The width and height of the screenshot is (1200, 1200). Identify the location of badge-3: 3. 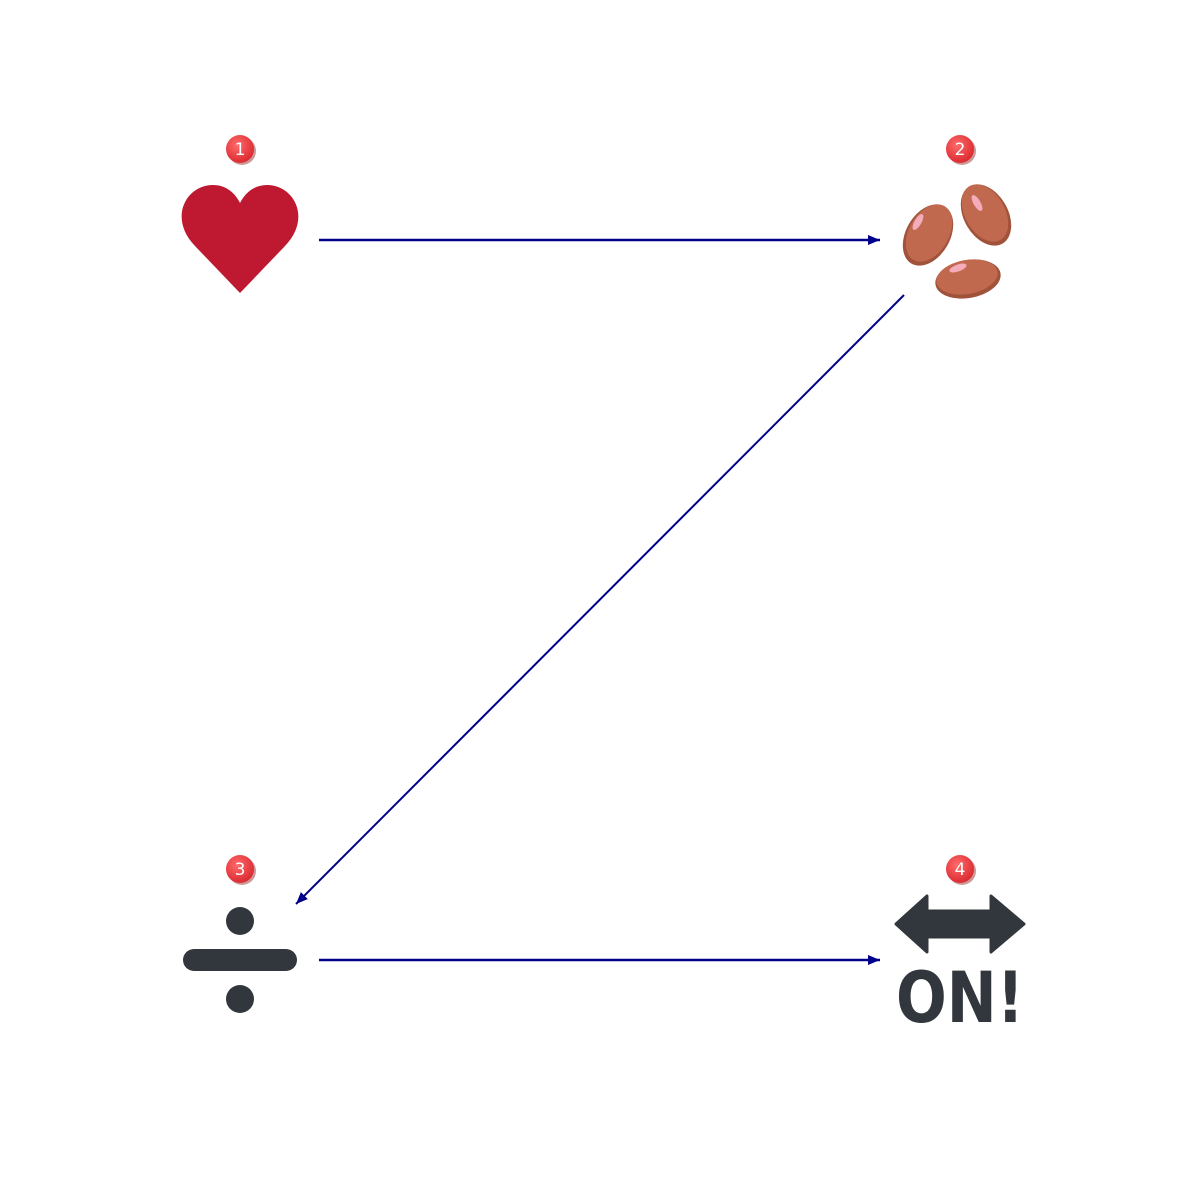
(241, 870).